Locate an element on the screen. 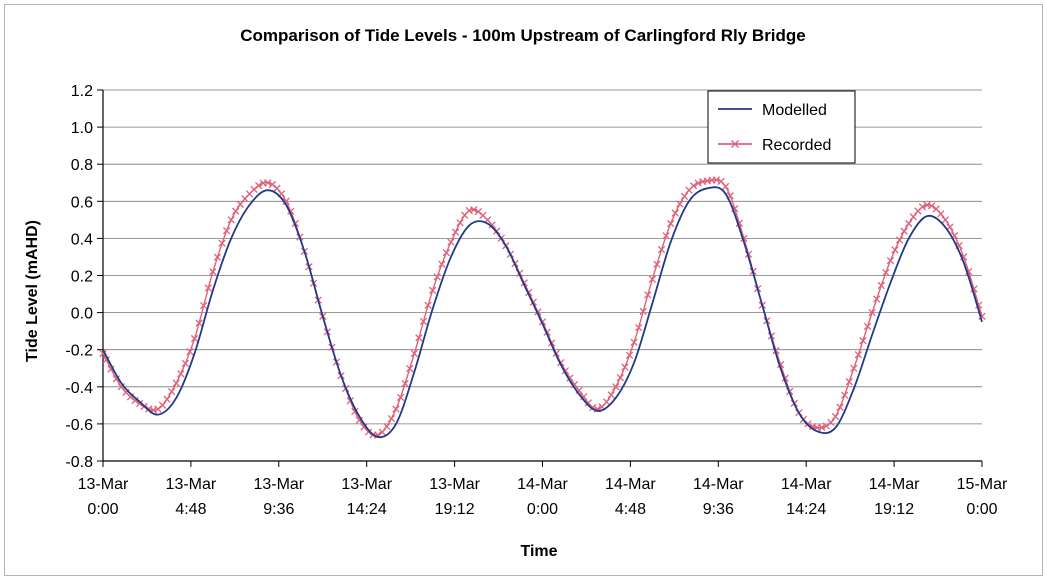  y-tick-label: -0.8 is located at coordinates (79, 462).